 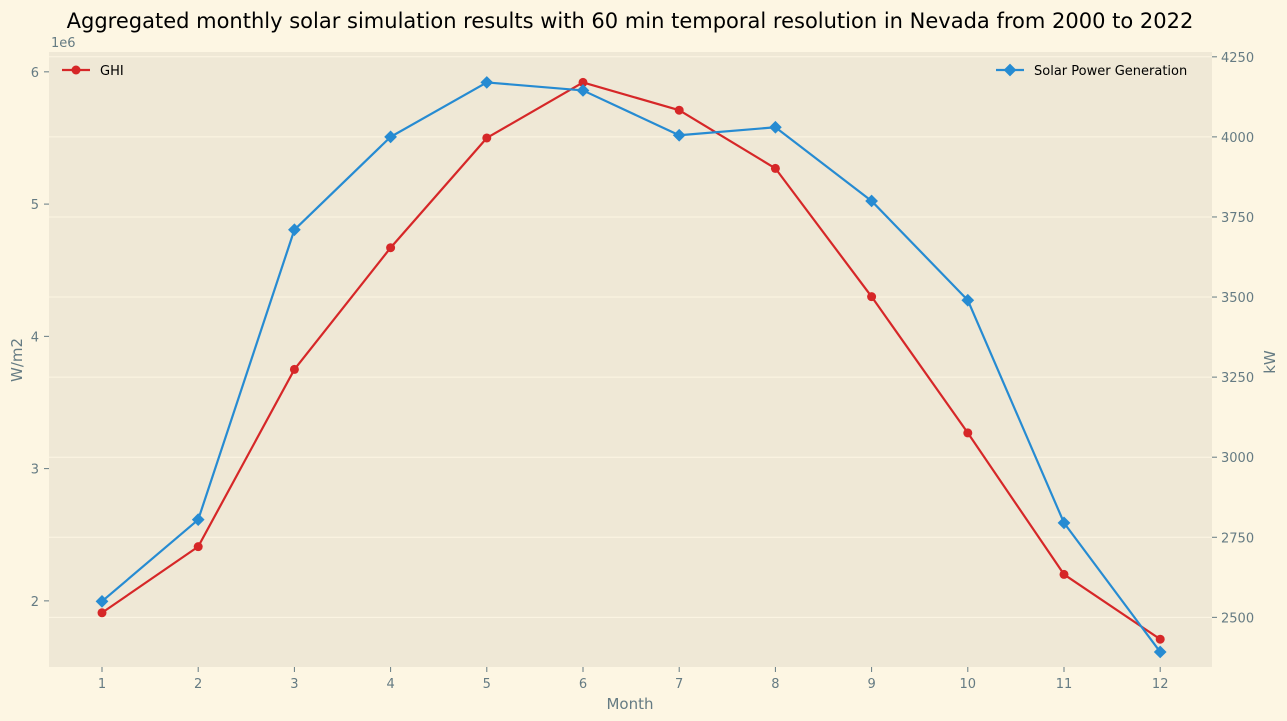 What do you see at coordinates (17, 360) in the screenshot?
I see `left-axis-label: W/m2` at bounding box center [17, 360].